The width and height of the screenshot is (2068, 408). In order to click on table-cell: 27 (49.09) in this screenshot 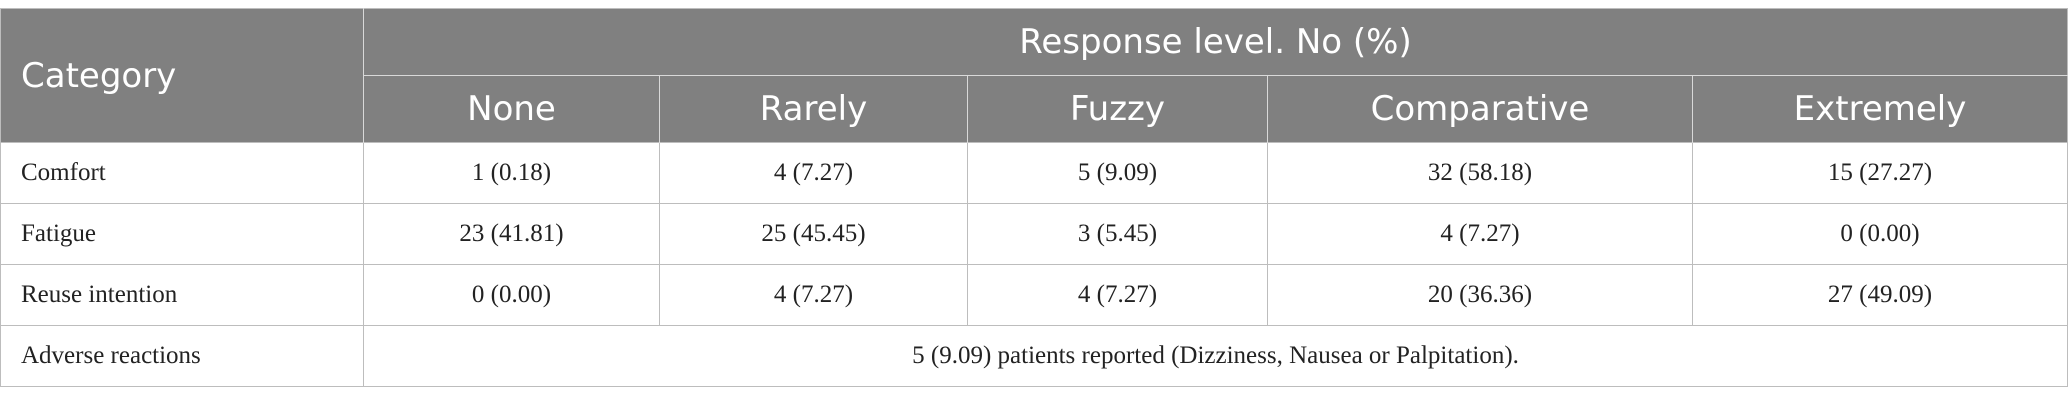, I will do `click(1879, 295)`.